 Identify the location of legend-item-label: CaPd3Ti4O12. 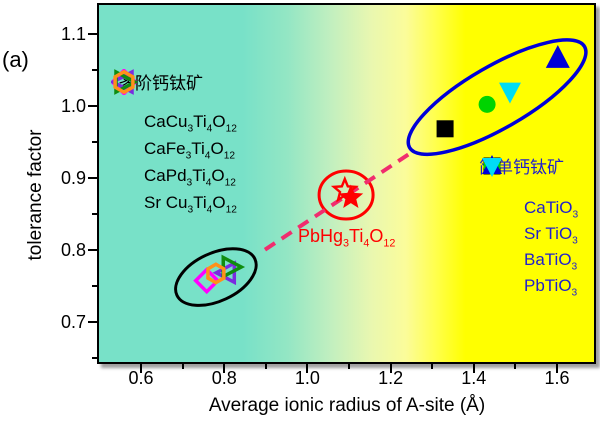
(190, 177).